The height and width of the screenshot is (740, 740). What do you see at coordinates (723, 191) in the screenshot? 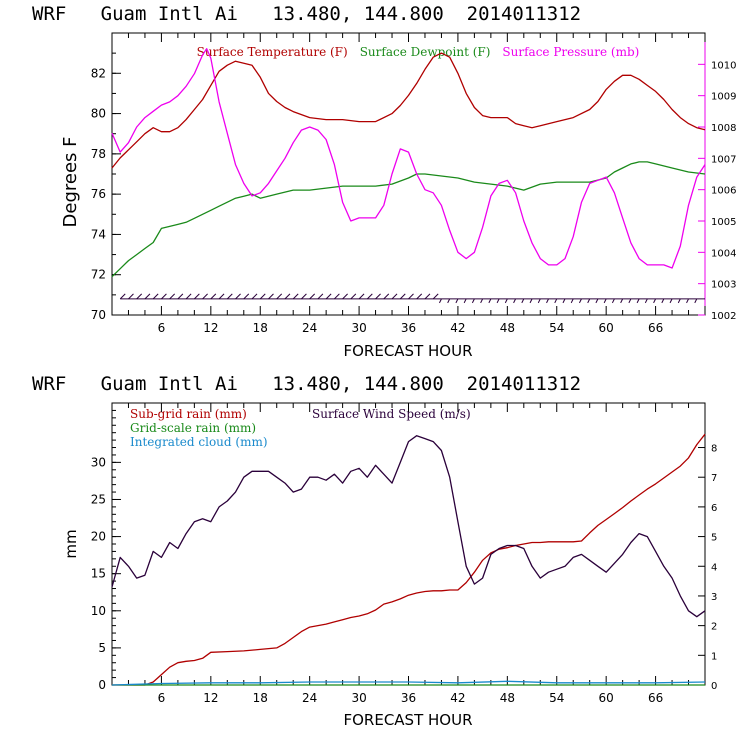
I see `y2-tick-label: 1006` at bounding box center [723, 191].